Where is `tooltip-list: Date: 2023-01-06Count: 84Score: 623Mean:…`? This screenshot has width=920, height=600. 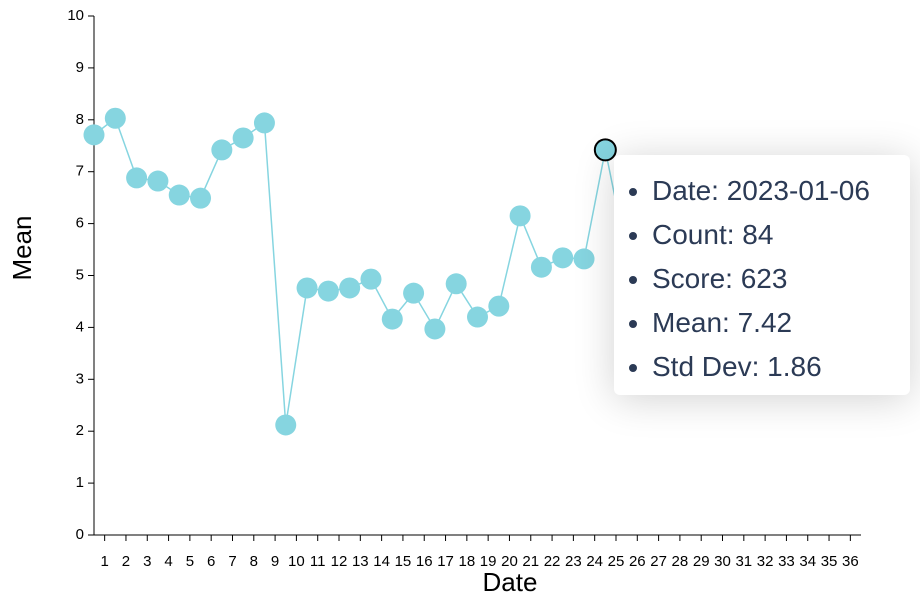
tooltip-list: Date: 2023-01-06Count: 84Score: 623Mean:… is located at coordinates (762, 279).